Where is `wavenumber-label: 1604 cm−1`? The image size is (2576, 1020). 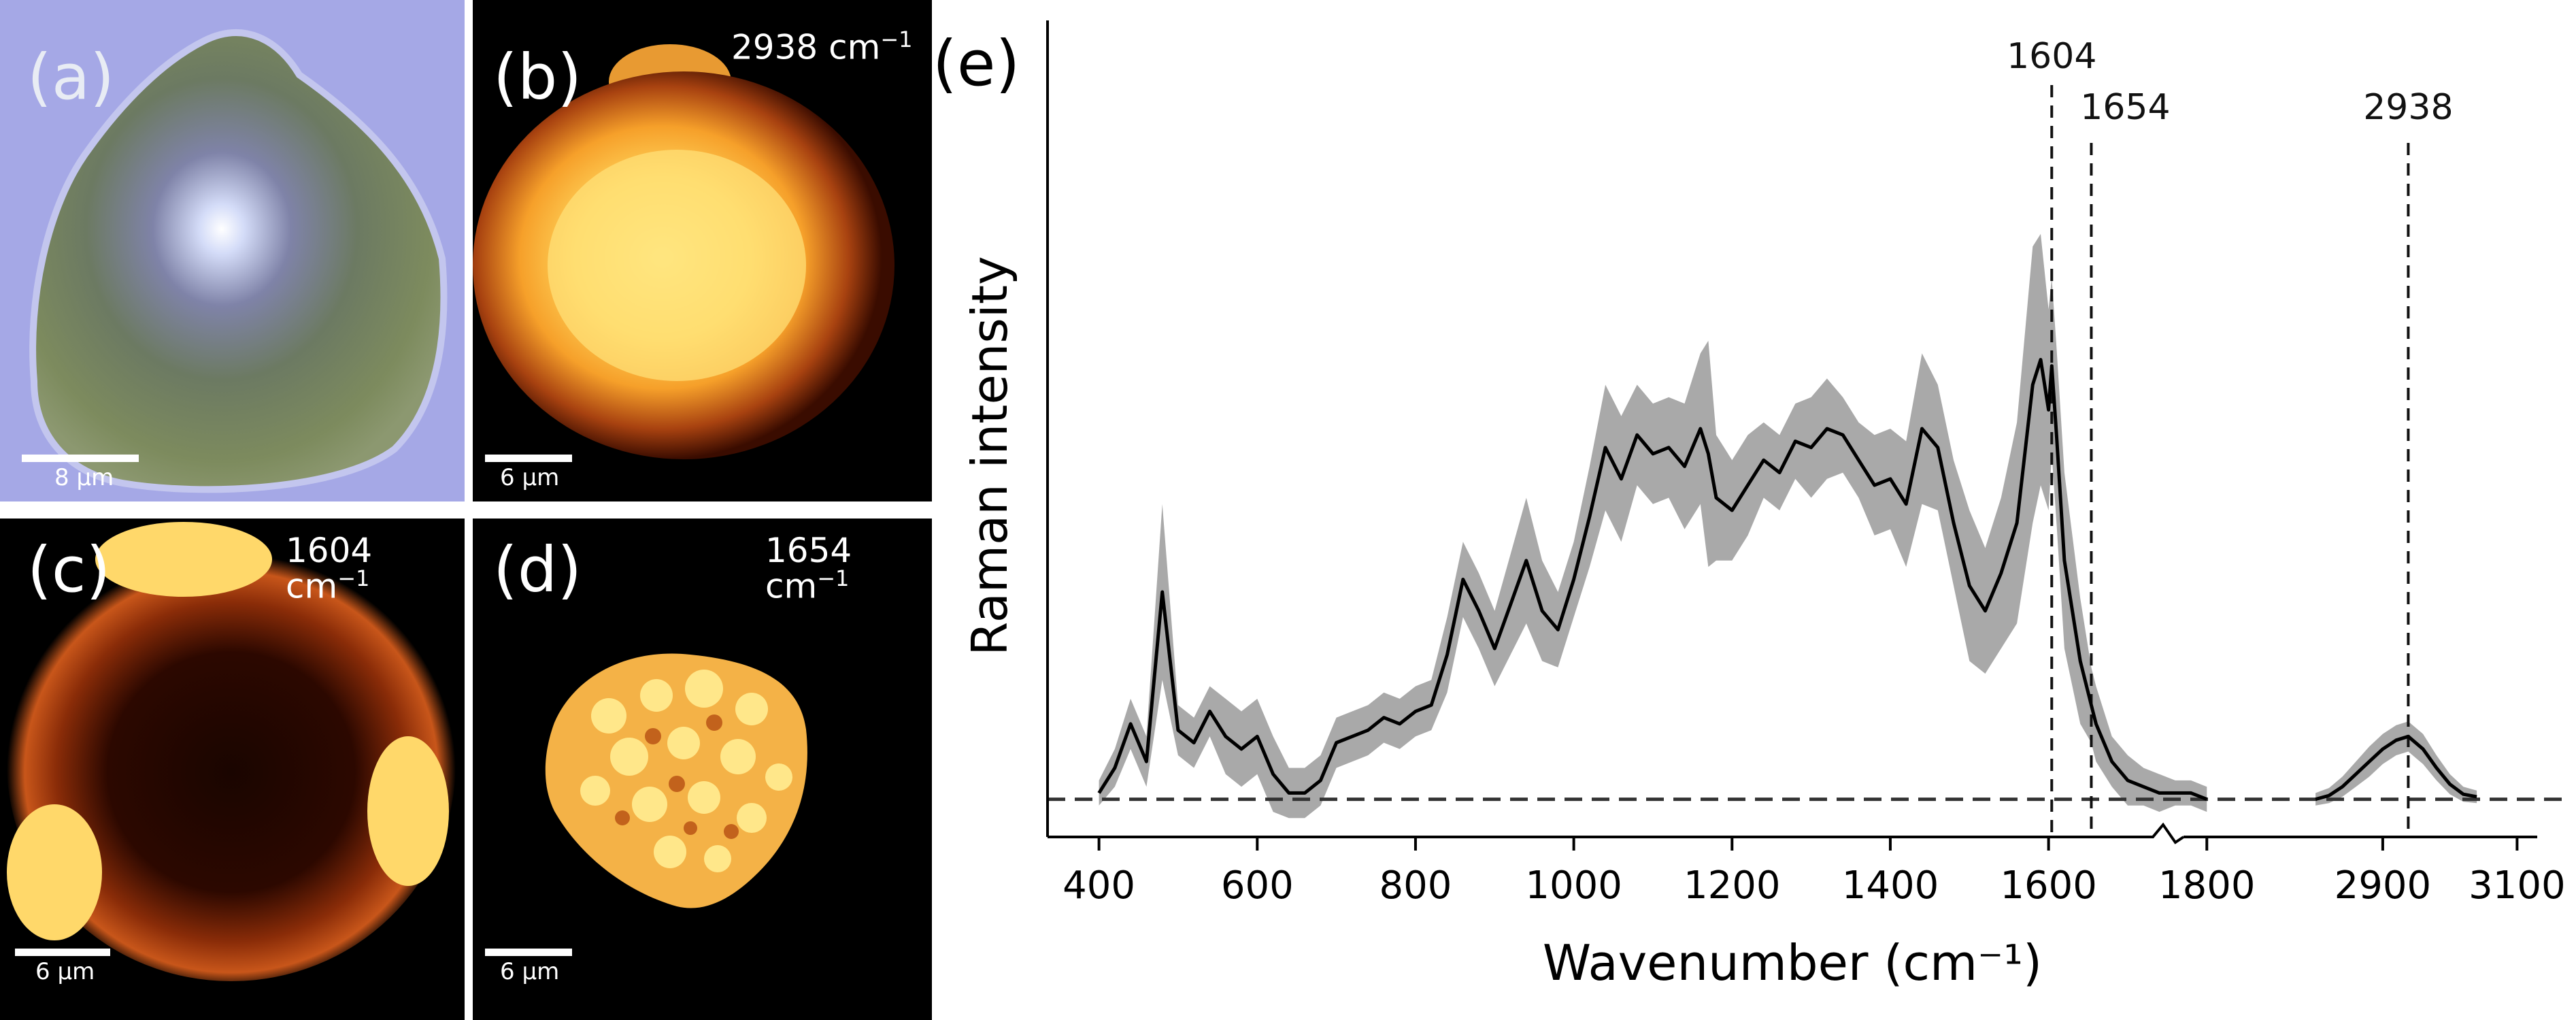
wavenumber-label: 1604 cm−1 is located at coordinates (329, 568).